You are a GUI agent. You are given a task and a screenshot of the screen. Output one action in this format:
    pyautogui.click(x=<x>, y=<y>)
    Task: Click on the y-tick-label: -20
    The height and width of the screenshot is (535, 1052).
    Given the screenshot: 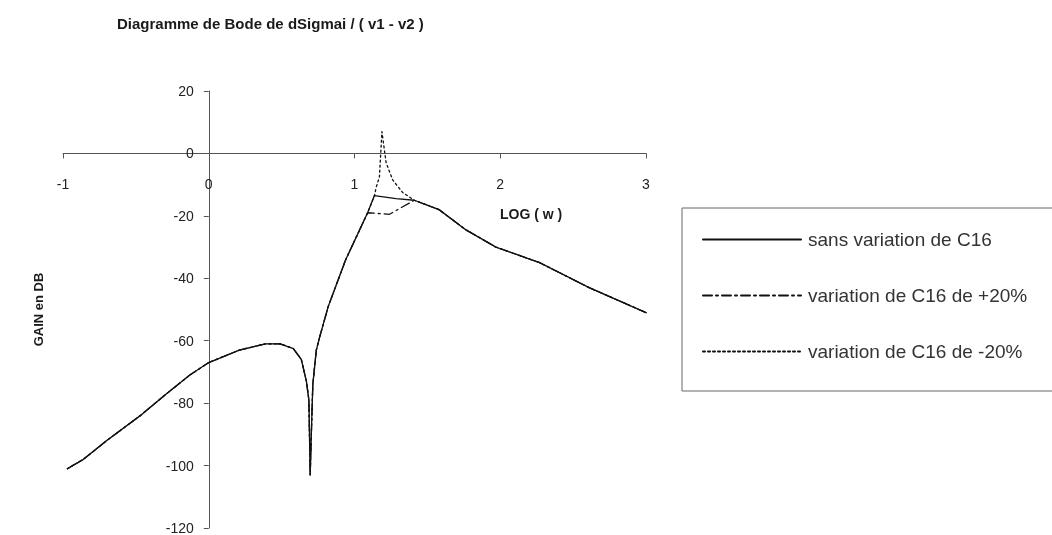 What is the action you would take?
    pyautogui.click(x=183, y=215)
    